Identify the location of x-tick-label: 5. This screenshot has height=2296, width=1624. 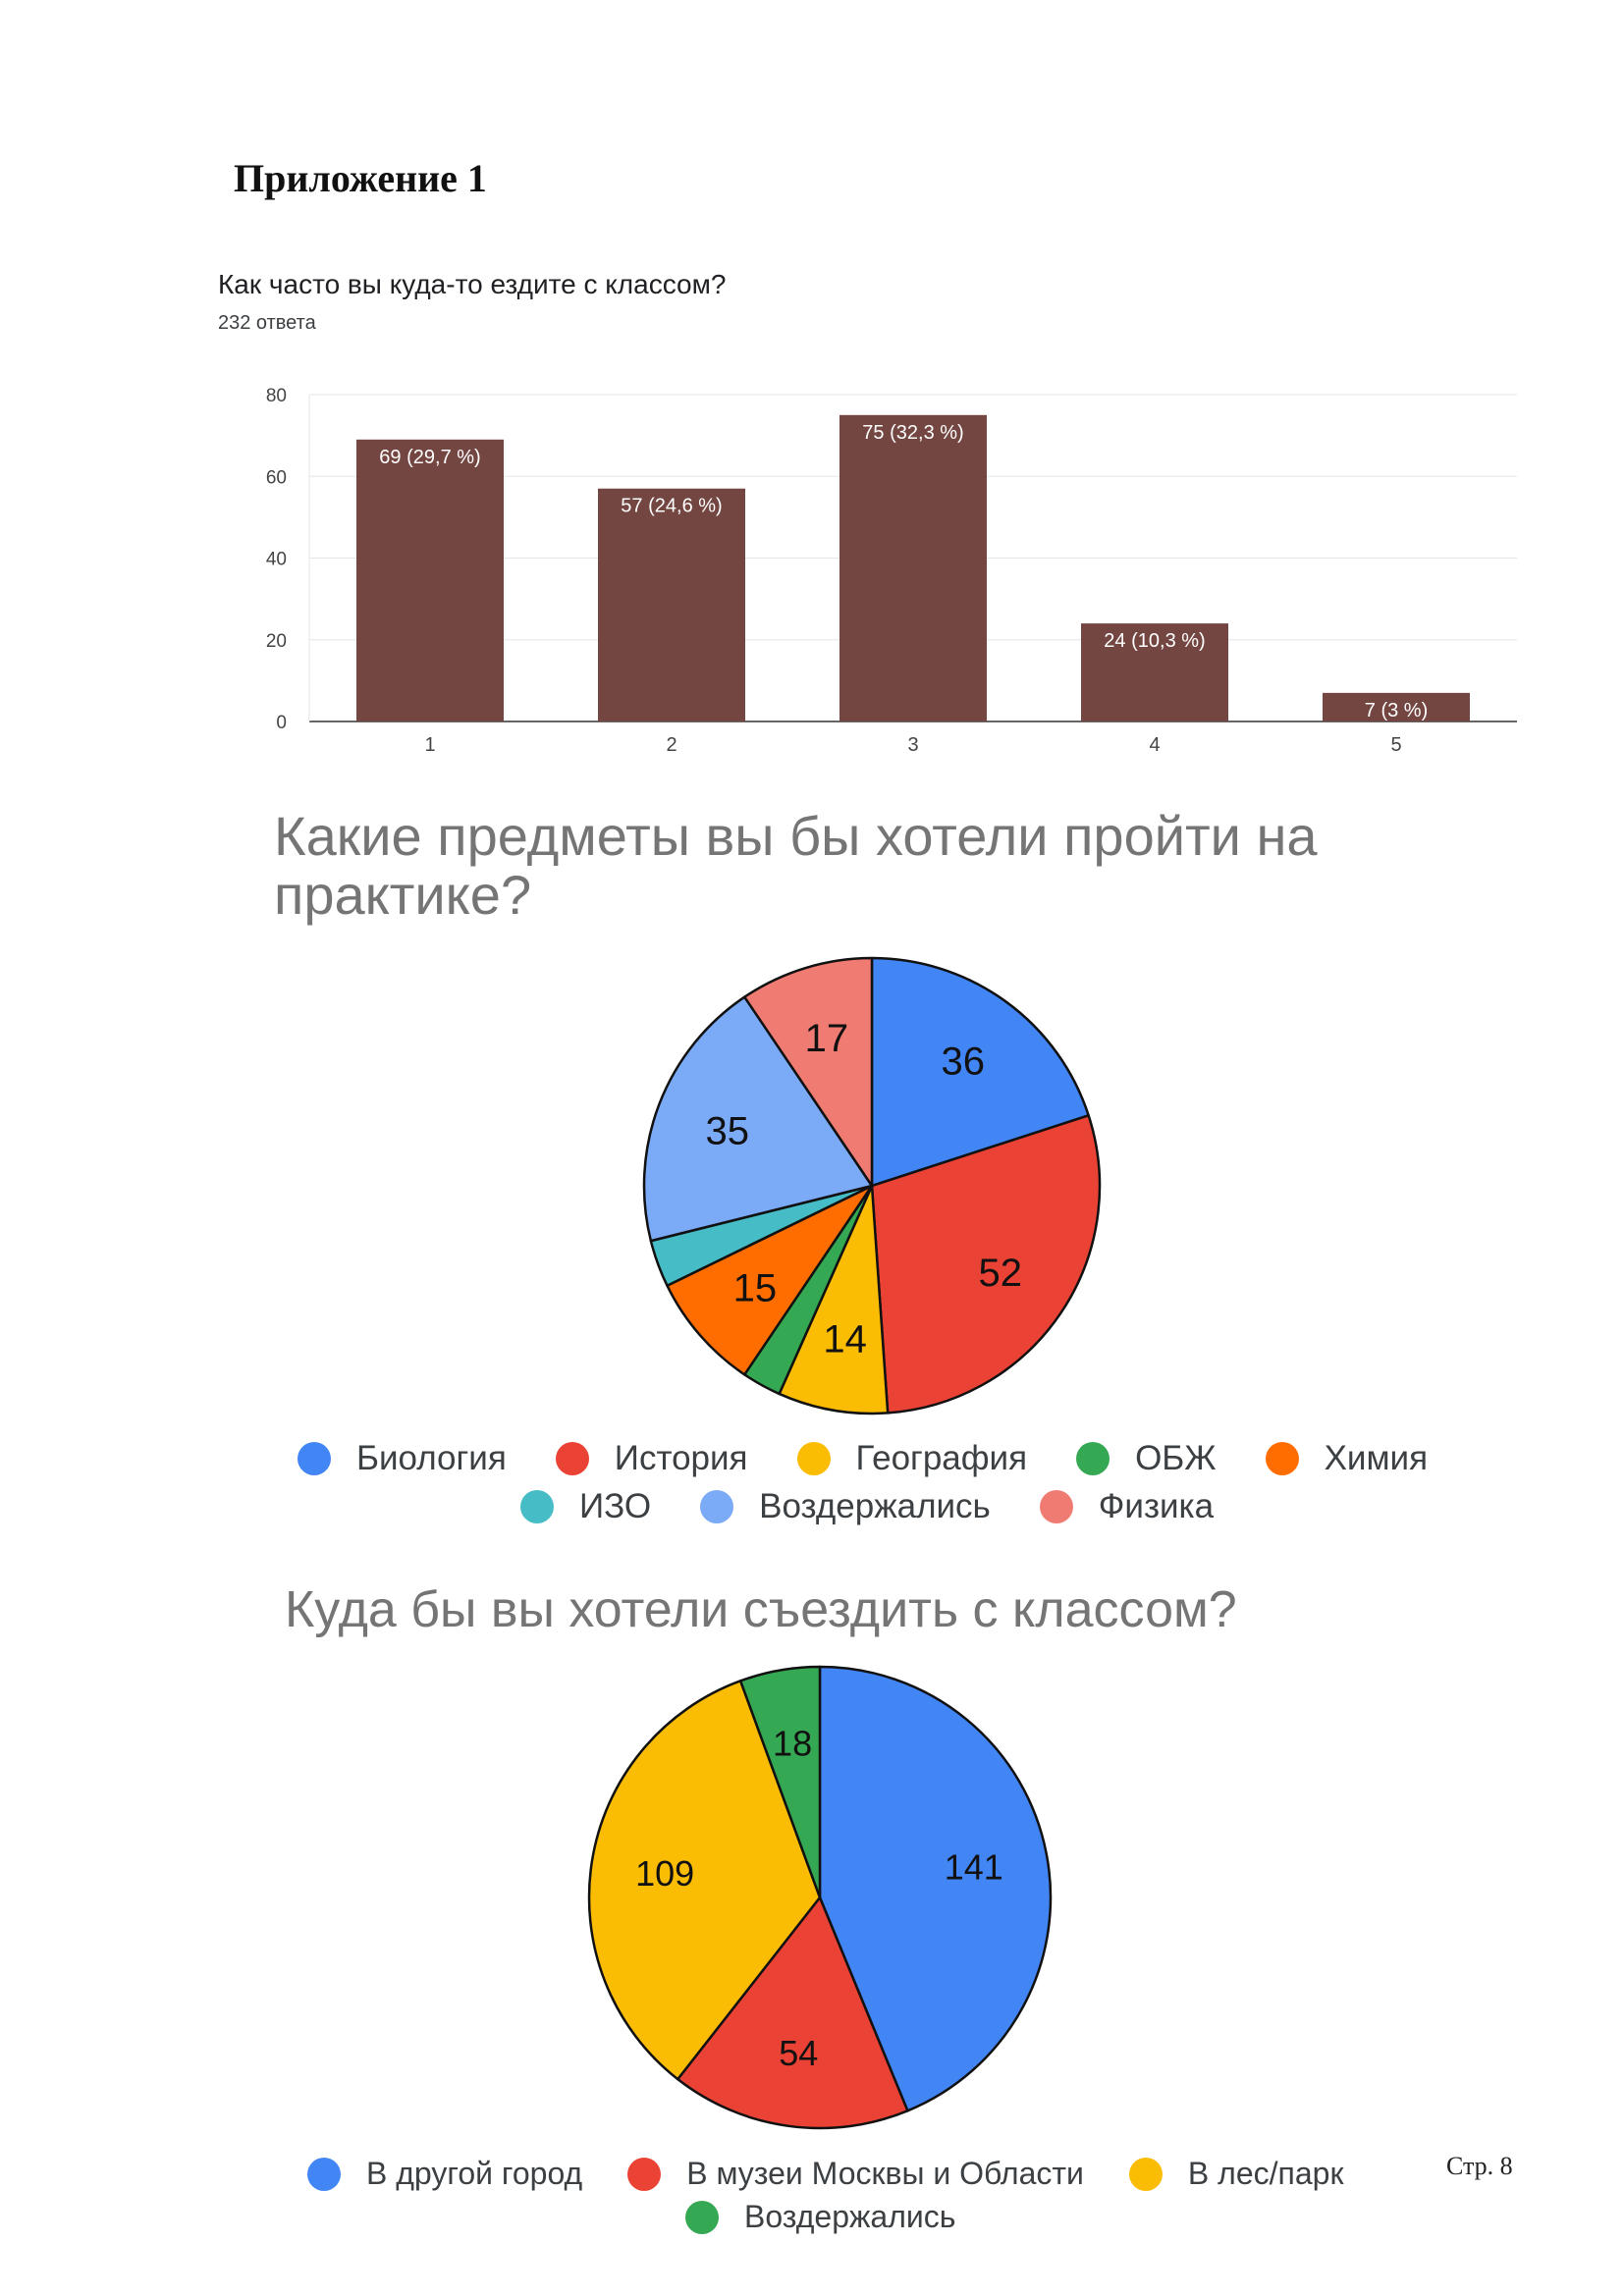
(1395, 745).